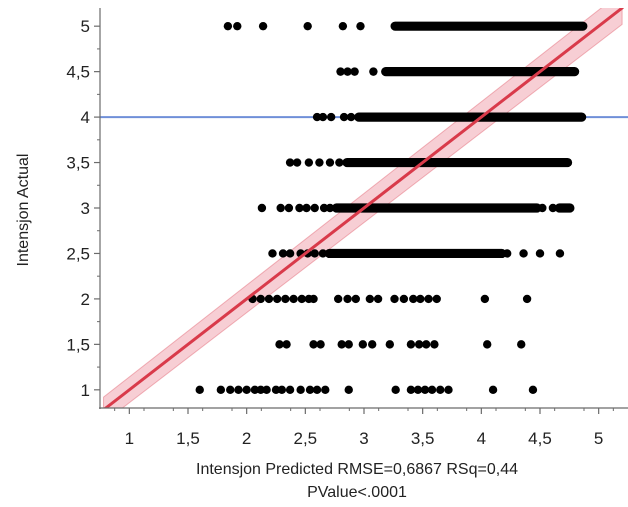 Image resolution: width=628 pixels, height=507 pixels. I want to click on y-tick-label: 3,5, so click(78, 163).